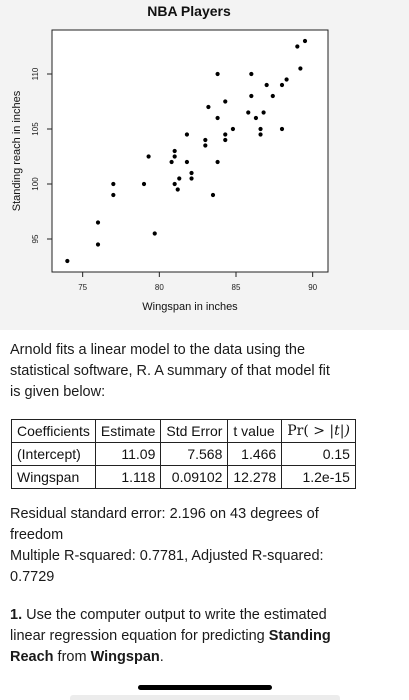 The height and width of the screenshot is (700, 409). I want to click on table-row: Wingspan 1.118 0.09102 12.278 1.2e-15, so click(183, 477).